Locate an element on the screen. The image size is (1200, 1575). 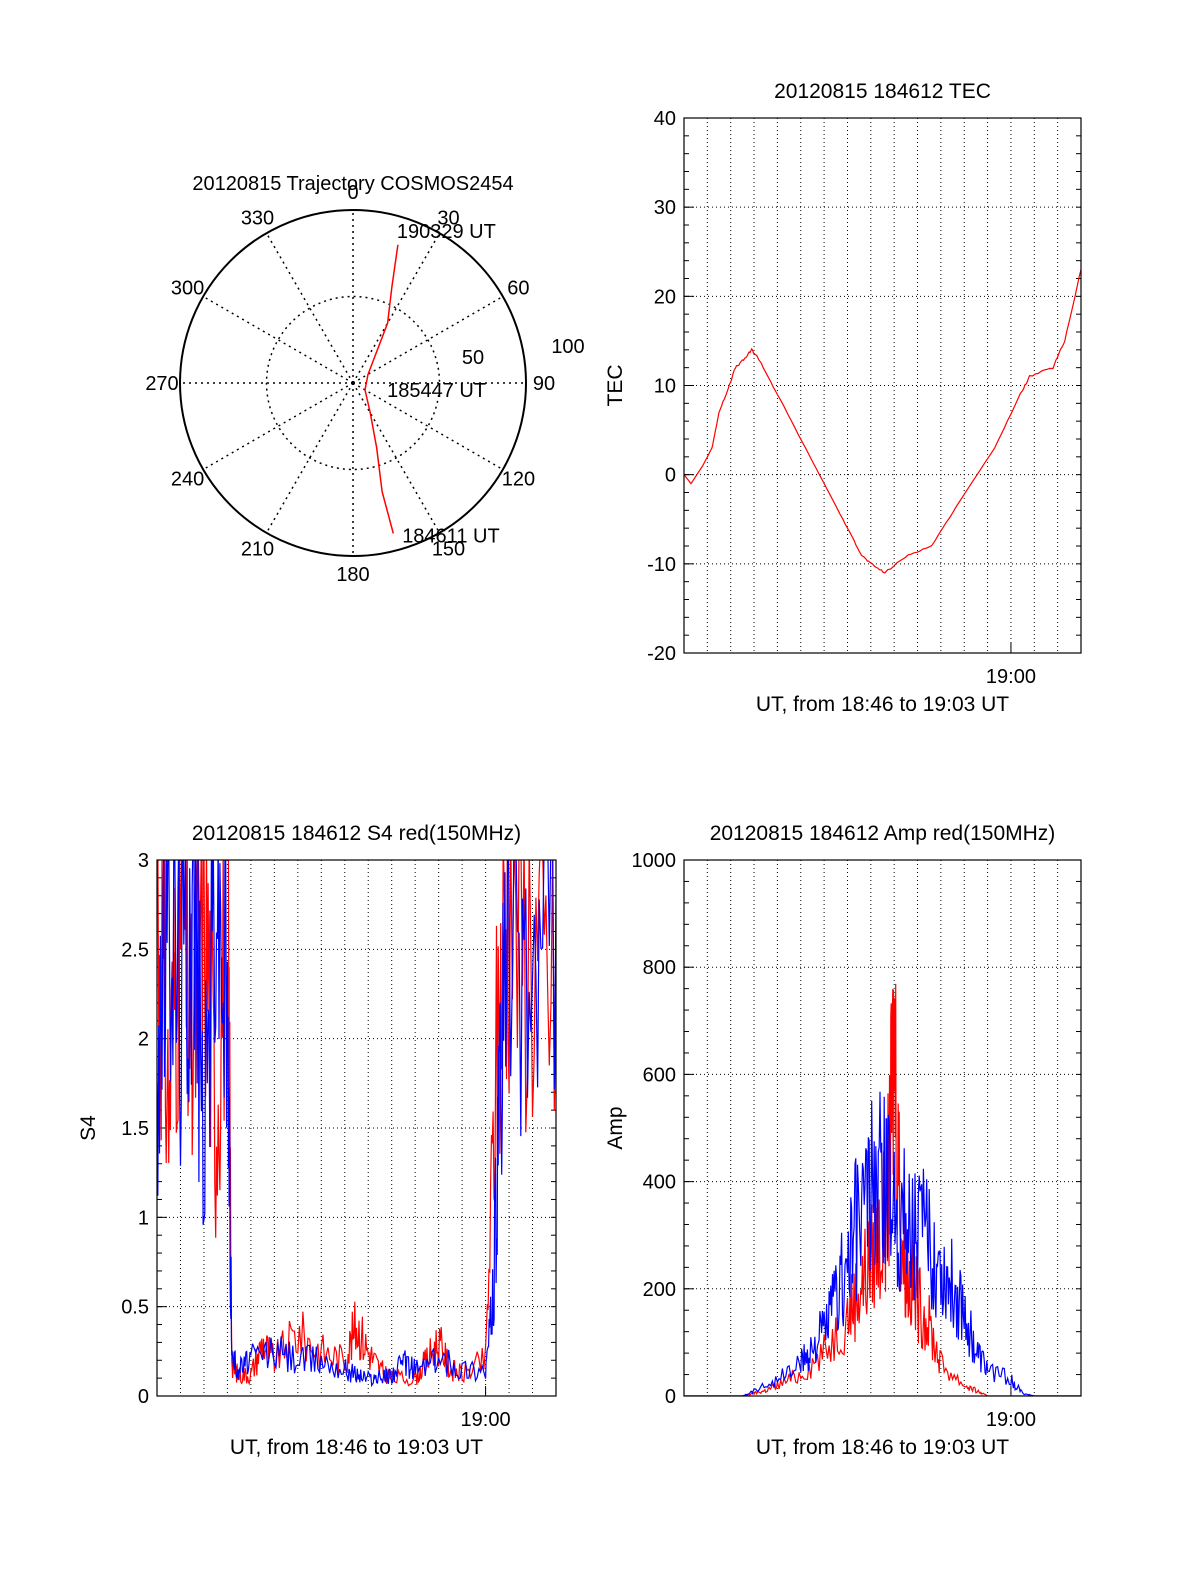
amp-ytick-label: 1000 is located at coordinates (654, 861).